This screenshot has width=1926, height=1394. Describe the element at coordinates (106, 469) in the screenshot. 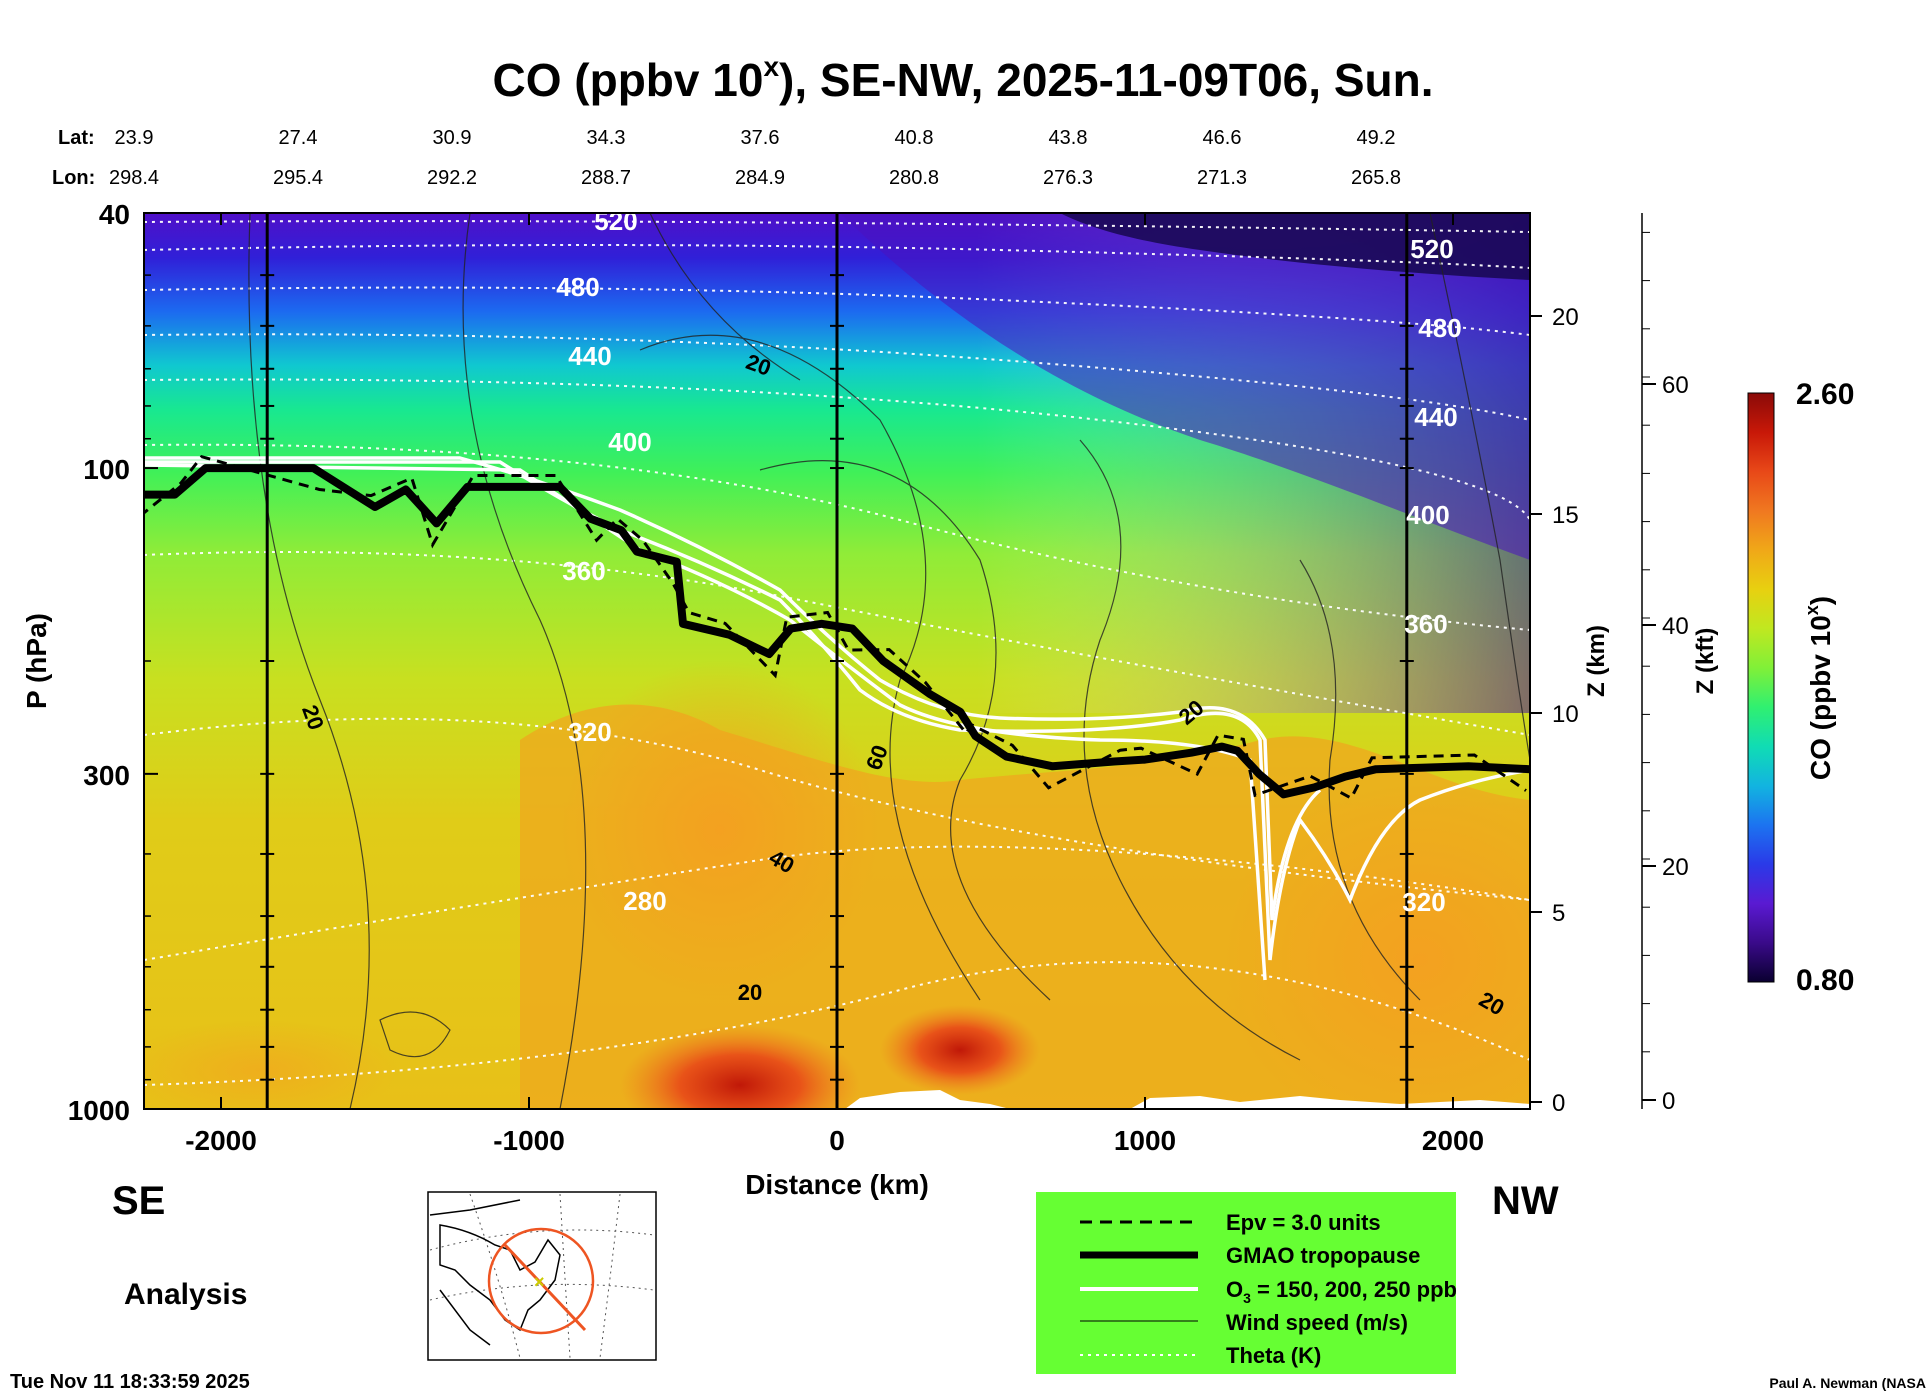

I see `y-tick-label: 100` at that location.